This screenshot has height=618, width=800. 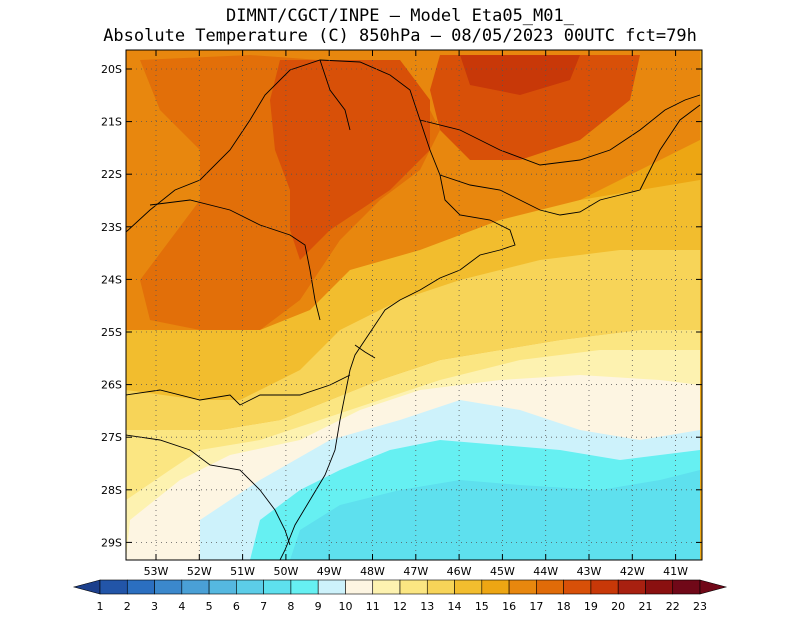 What do you see at coordinates (618, 606) in the screenshot?
I see `colorbar-label: 20` at bounding box center [618, 606].